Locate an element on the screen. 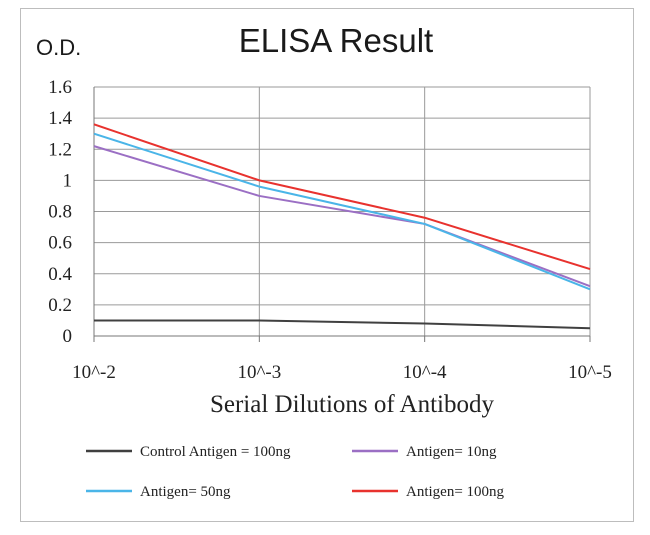 The width and height of the screenshot is (650, 535). y-tick-label: 0.6 is located at coordinates (60, 243).